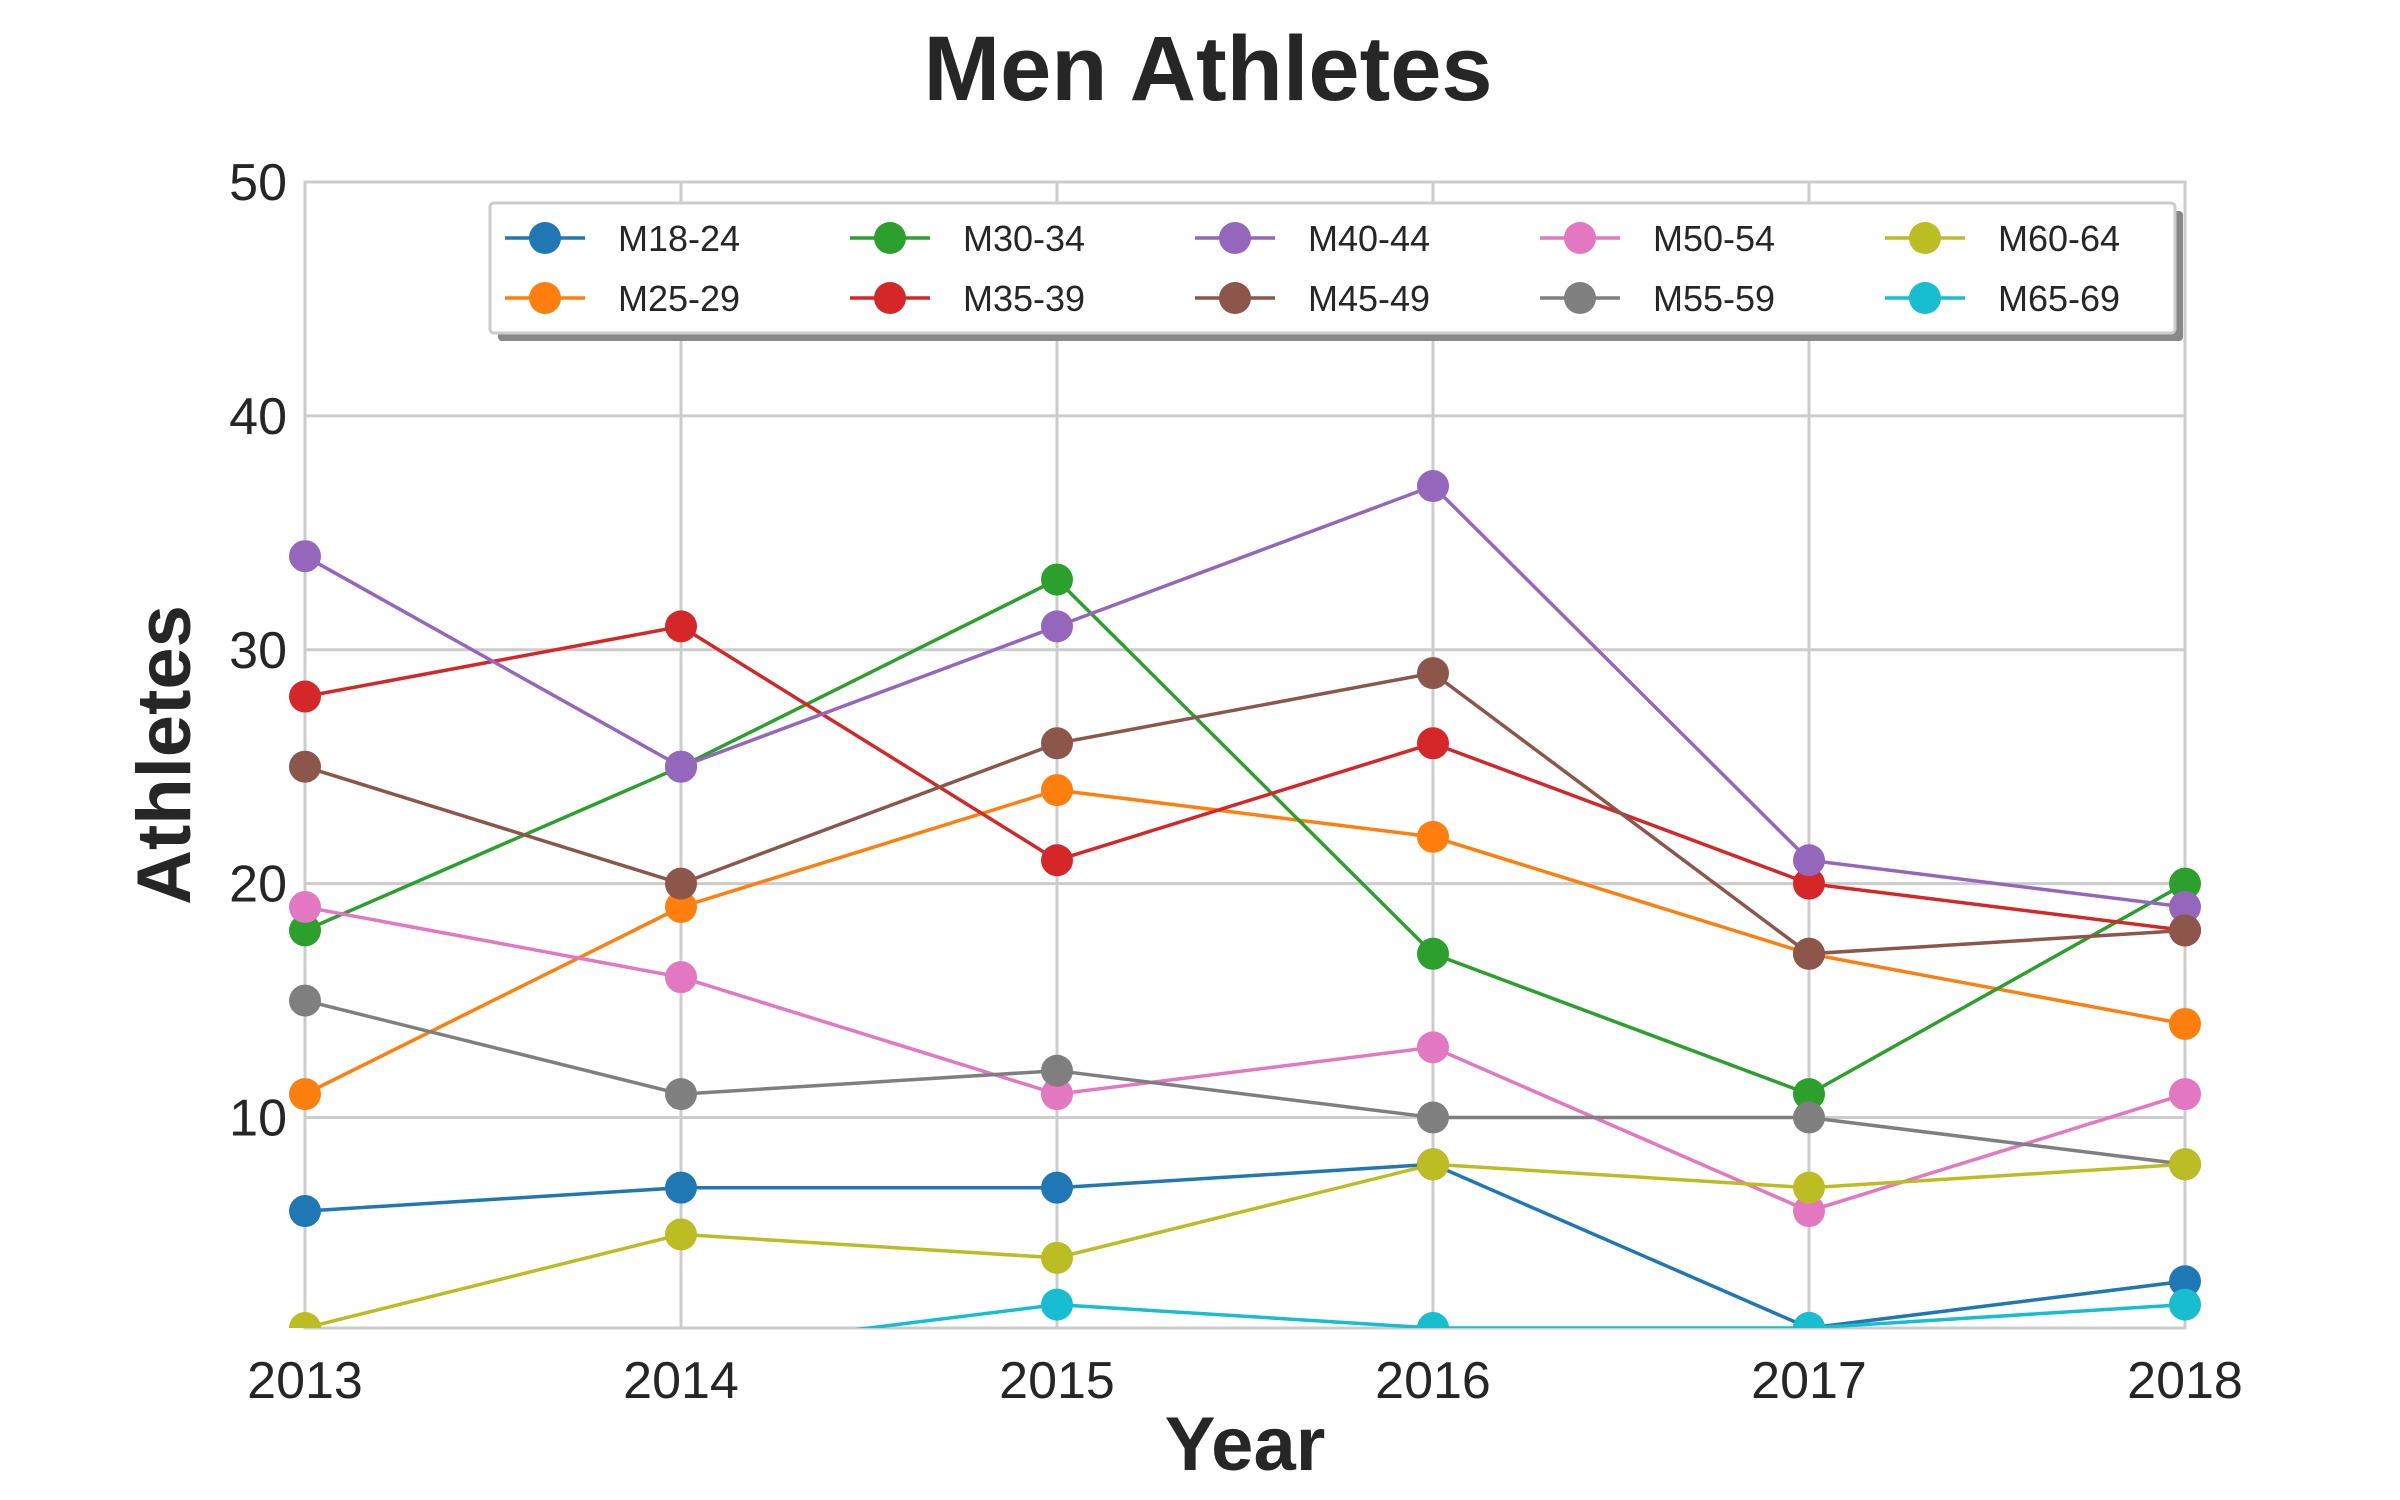 This screenshot has width=2400, height=1500. Describe the element at coordinates (1809, 1211) in the screenshot. I see `point-M50-54-2017` at that location.